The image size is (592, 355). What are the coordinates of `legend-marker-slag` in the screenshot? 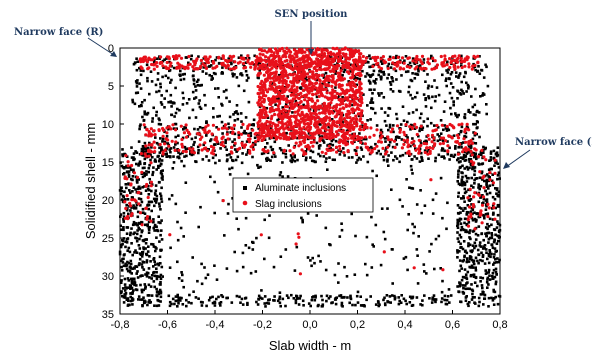 It's located at (245, 203).